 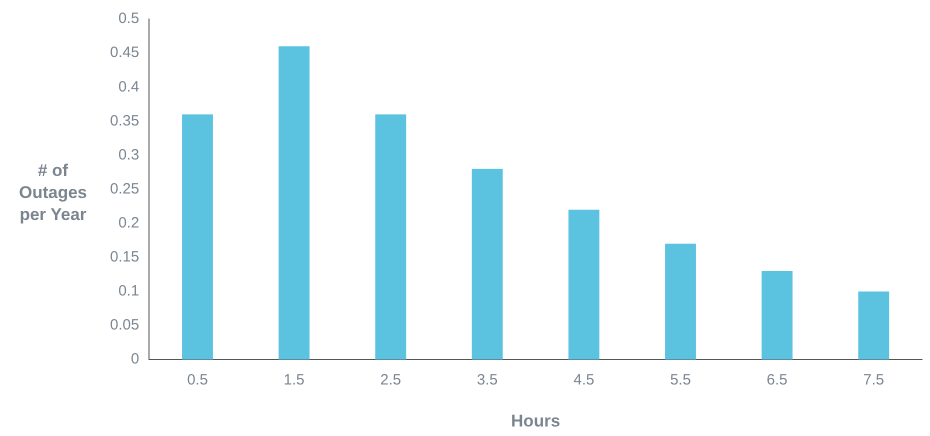 What do you see at coordinates (129, 87) in the screenshot?
I see `y-tick-label: 0.4` at bounding box center [129, 87].